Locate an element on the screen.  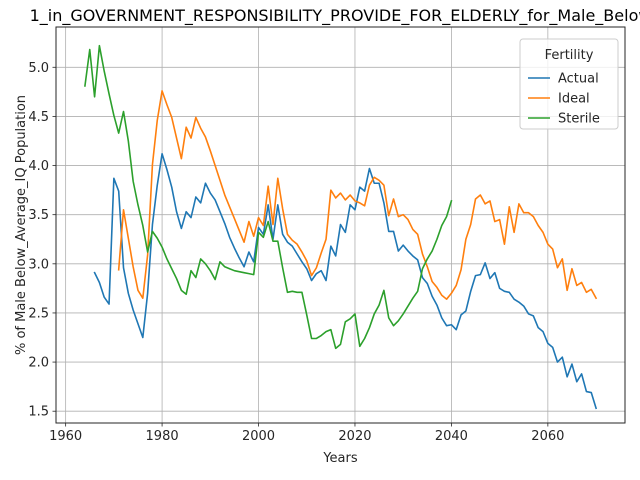
legend-item-ideal: Ideal is located at coordinates (559, 99).